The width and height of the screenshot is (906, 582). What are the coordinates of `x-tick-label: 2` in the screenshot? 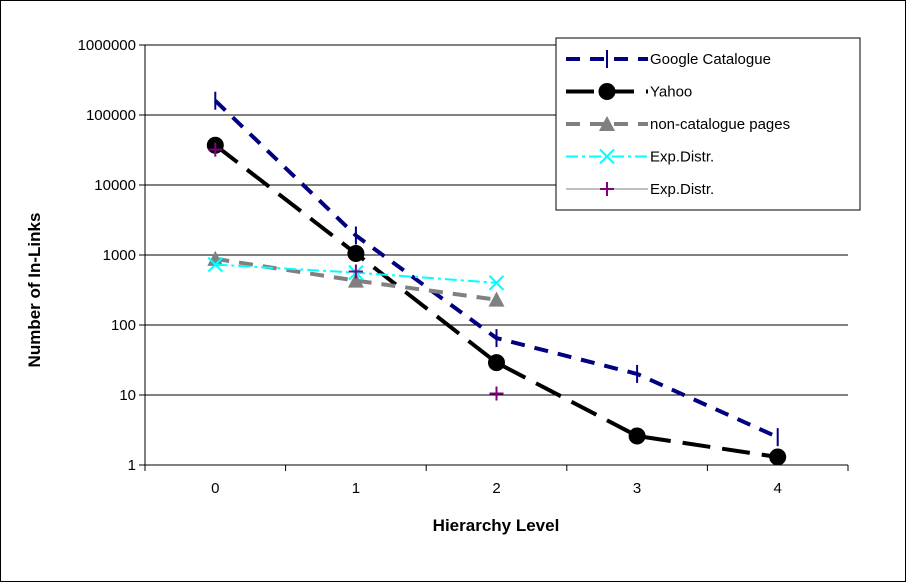 It's located at (496, 488).